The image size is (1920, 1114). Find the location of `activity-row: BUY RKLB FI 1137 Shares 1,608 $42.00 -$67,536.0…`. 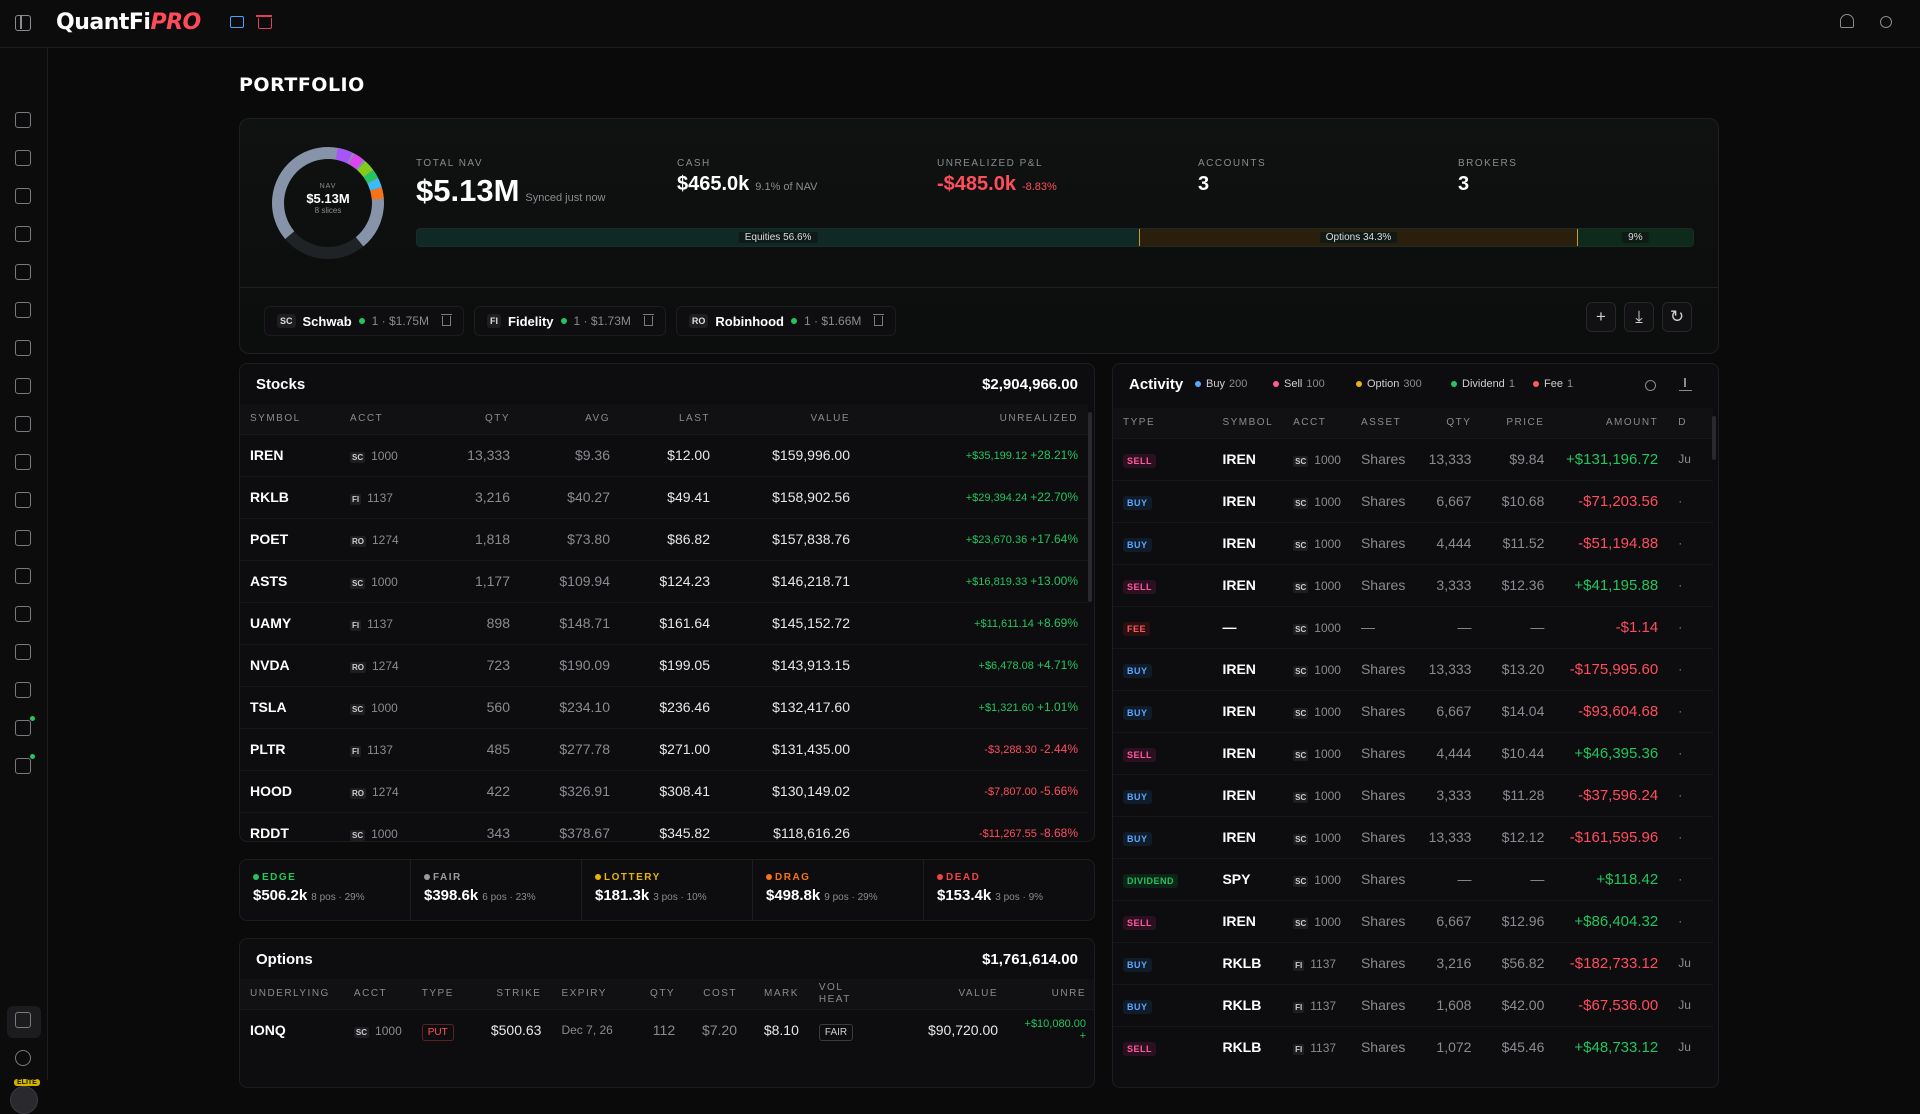

activity-row: BUY RKLB FI 1137 Shares 1,608 $42.00 -$67,536.0… is located at coordinates (1413, 1004).